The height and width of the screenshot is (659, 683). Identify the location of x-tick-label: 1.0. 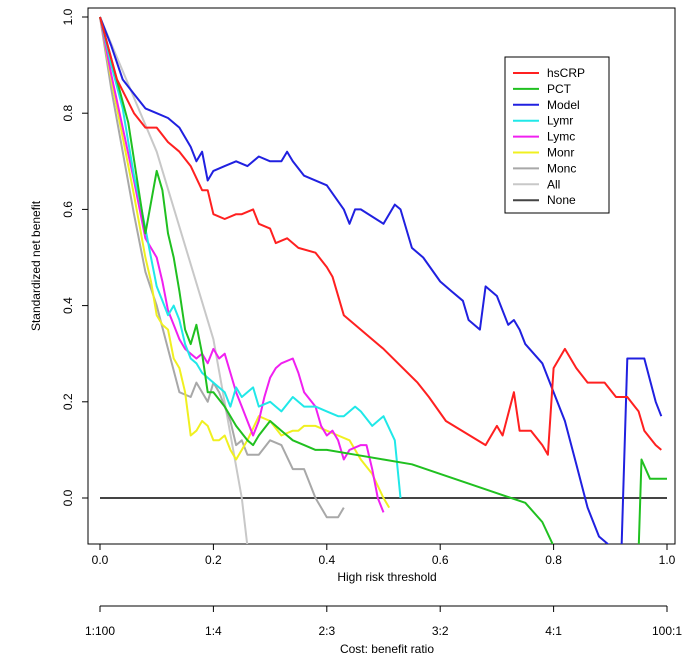
(667, 560).